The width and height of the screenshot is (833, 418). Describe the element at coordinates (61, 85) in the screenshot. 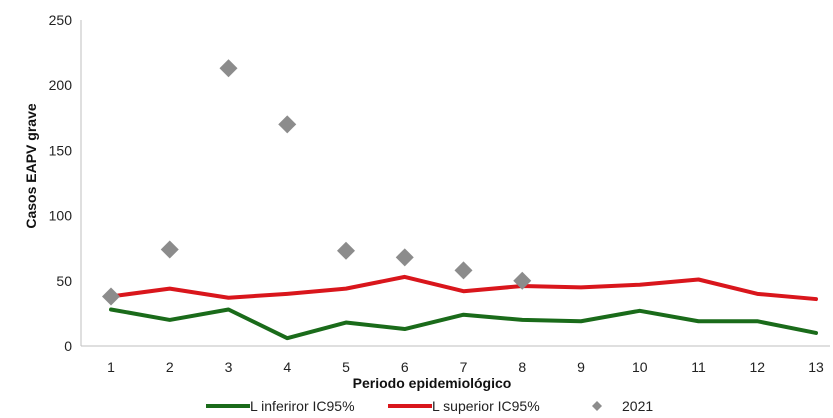

I see `y-tick-label: 200` at that location.